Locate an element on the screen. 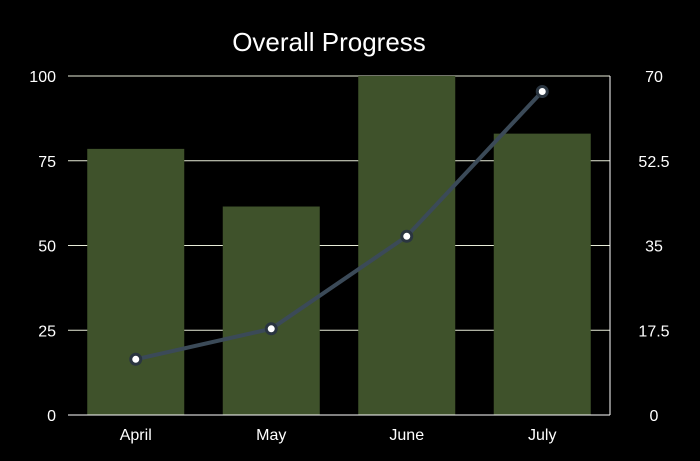 Image resolution: width=700 pixels, height=461 pixels. x-tick-labels: April May June July is located at coordinates (338, 435).